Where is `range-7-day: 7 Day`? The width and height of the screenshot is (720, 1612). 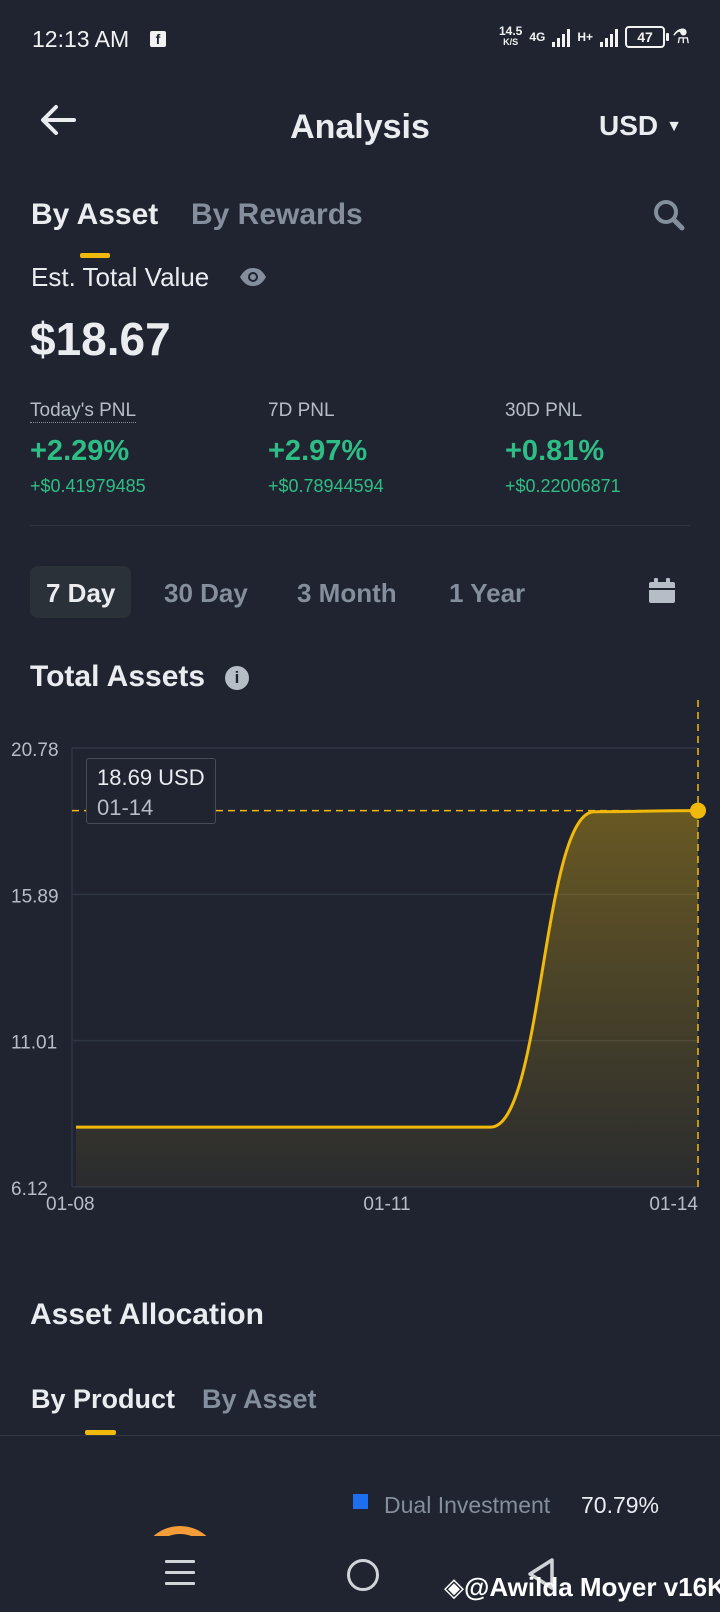
range-7-day: 7 Day is located at coordinates (81, 593).